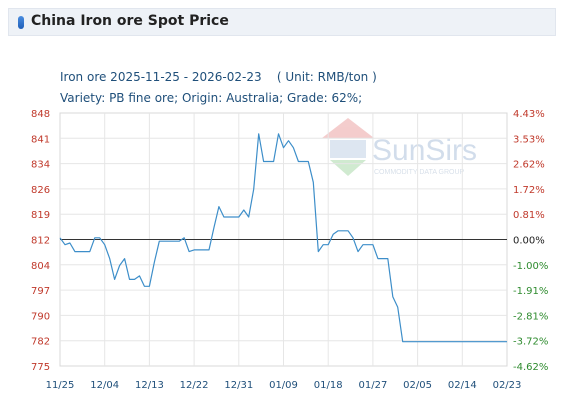 This screenshot has width=564, height=400. Describe the element at coordinates (419, 172) in the screenshot. I see `watermark-tagline: COMMODITY DATA GROUP` at that location.